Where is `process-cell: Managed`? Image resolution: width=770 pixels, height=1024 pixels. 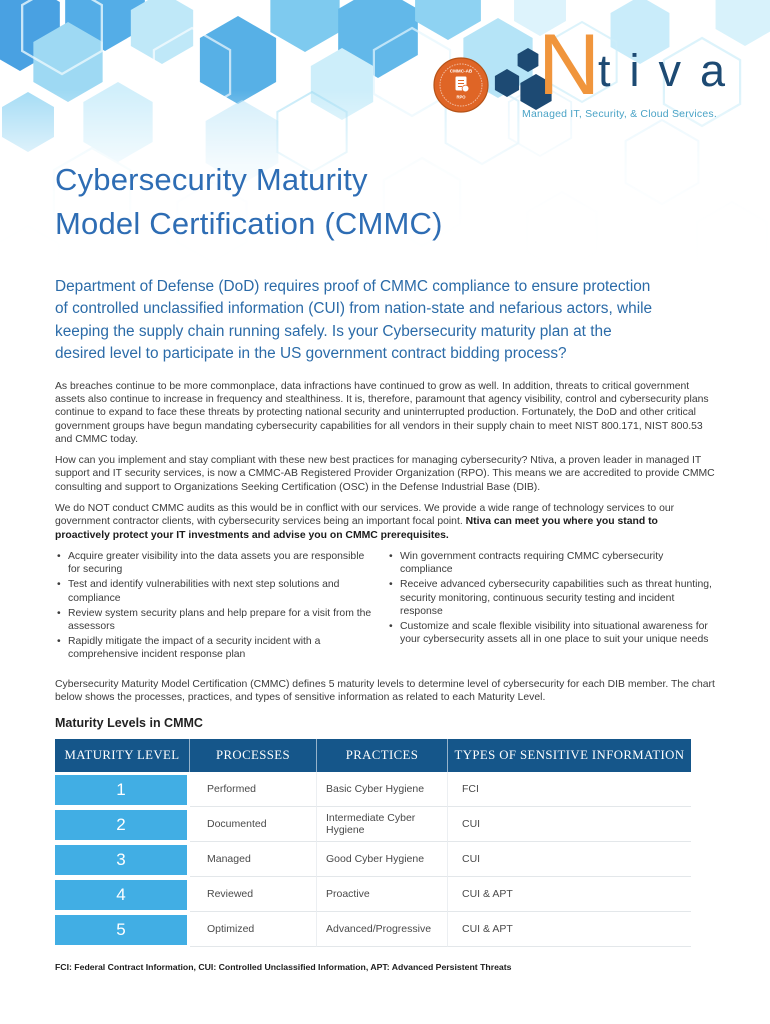
process-cell: Managed is located at coordinates (253, 860).